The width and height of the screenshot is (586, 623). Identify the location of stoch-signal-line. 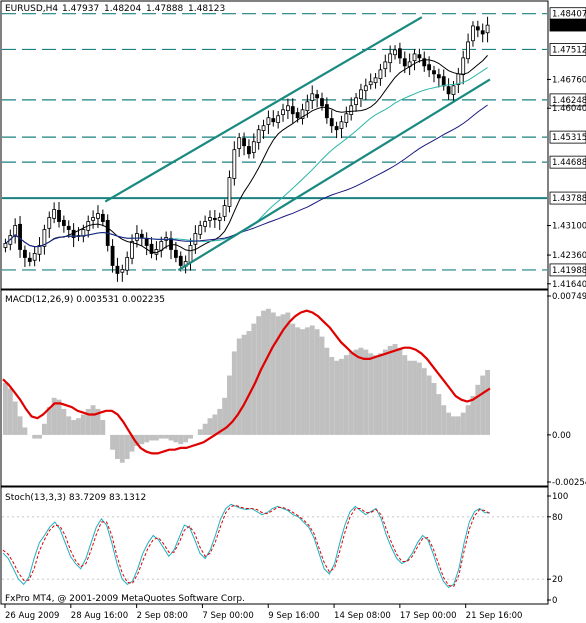
(246, 546).